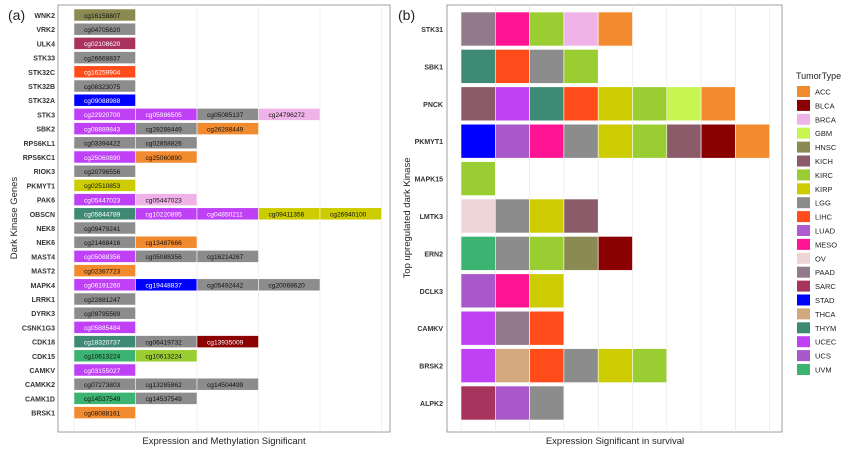  I want to click on segment-label: cg10613224, so click(102, 357).